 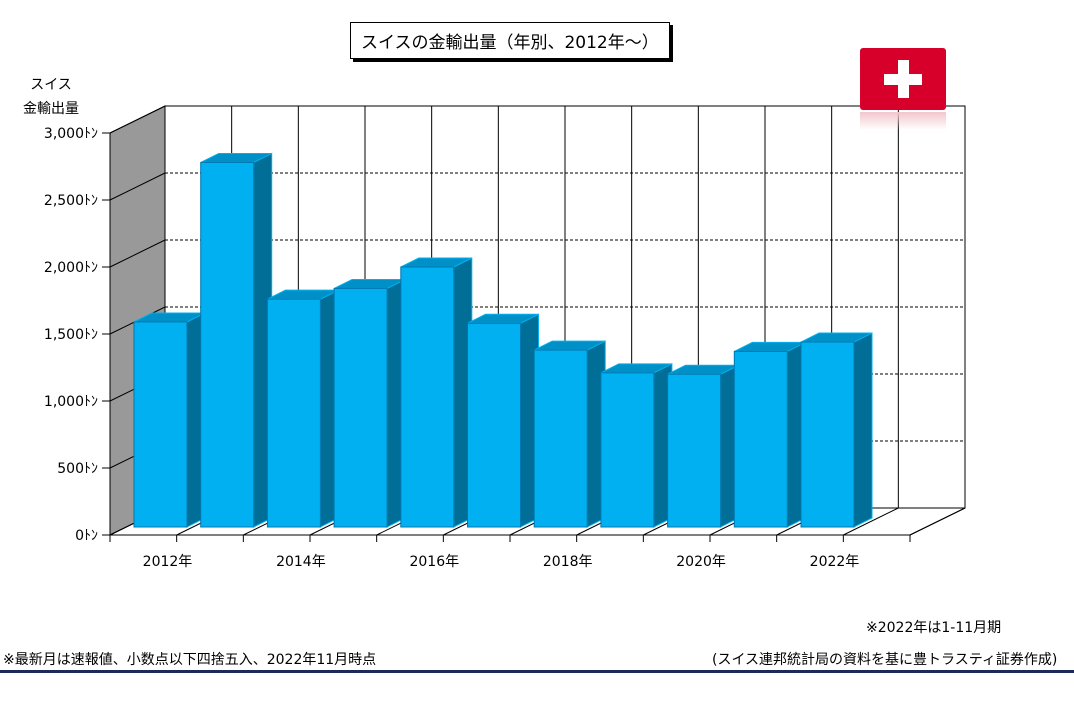 I want to click on chart-title: スイスの金輸出量（年別、2012年～）, so click(x=510, y=40).